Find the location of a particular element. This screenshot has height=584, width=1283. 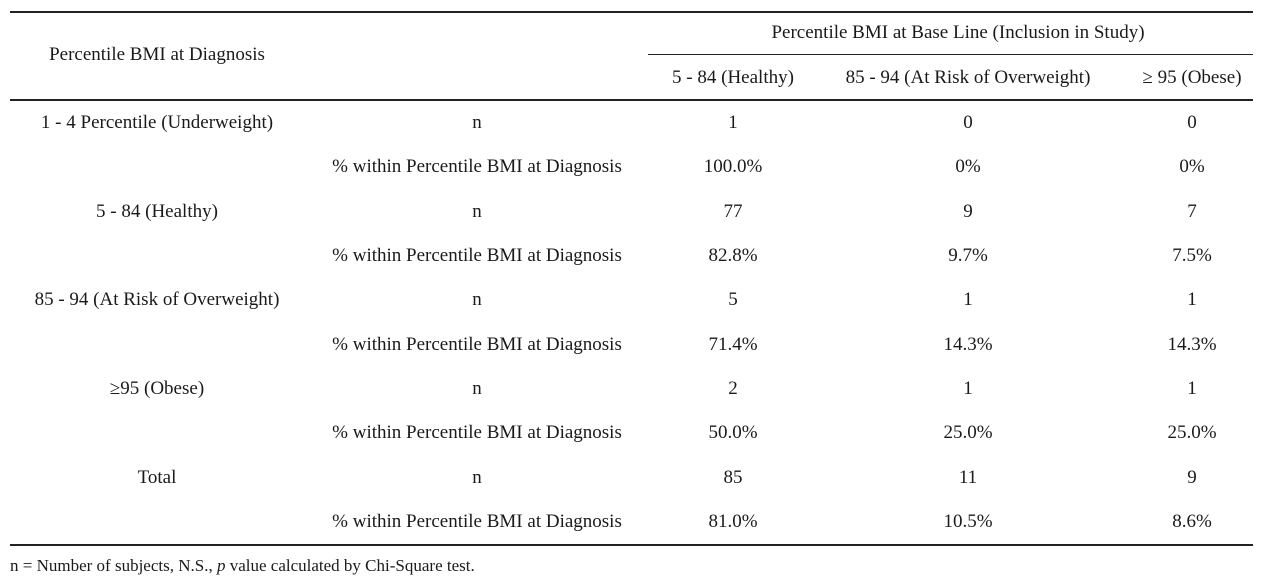

row-group-label: 5 - 84 (Healthy) is located at coordinates (157, 211).